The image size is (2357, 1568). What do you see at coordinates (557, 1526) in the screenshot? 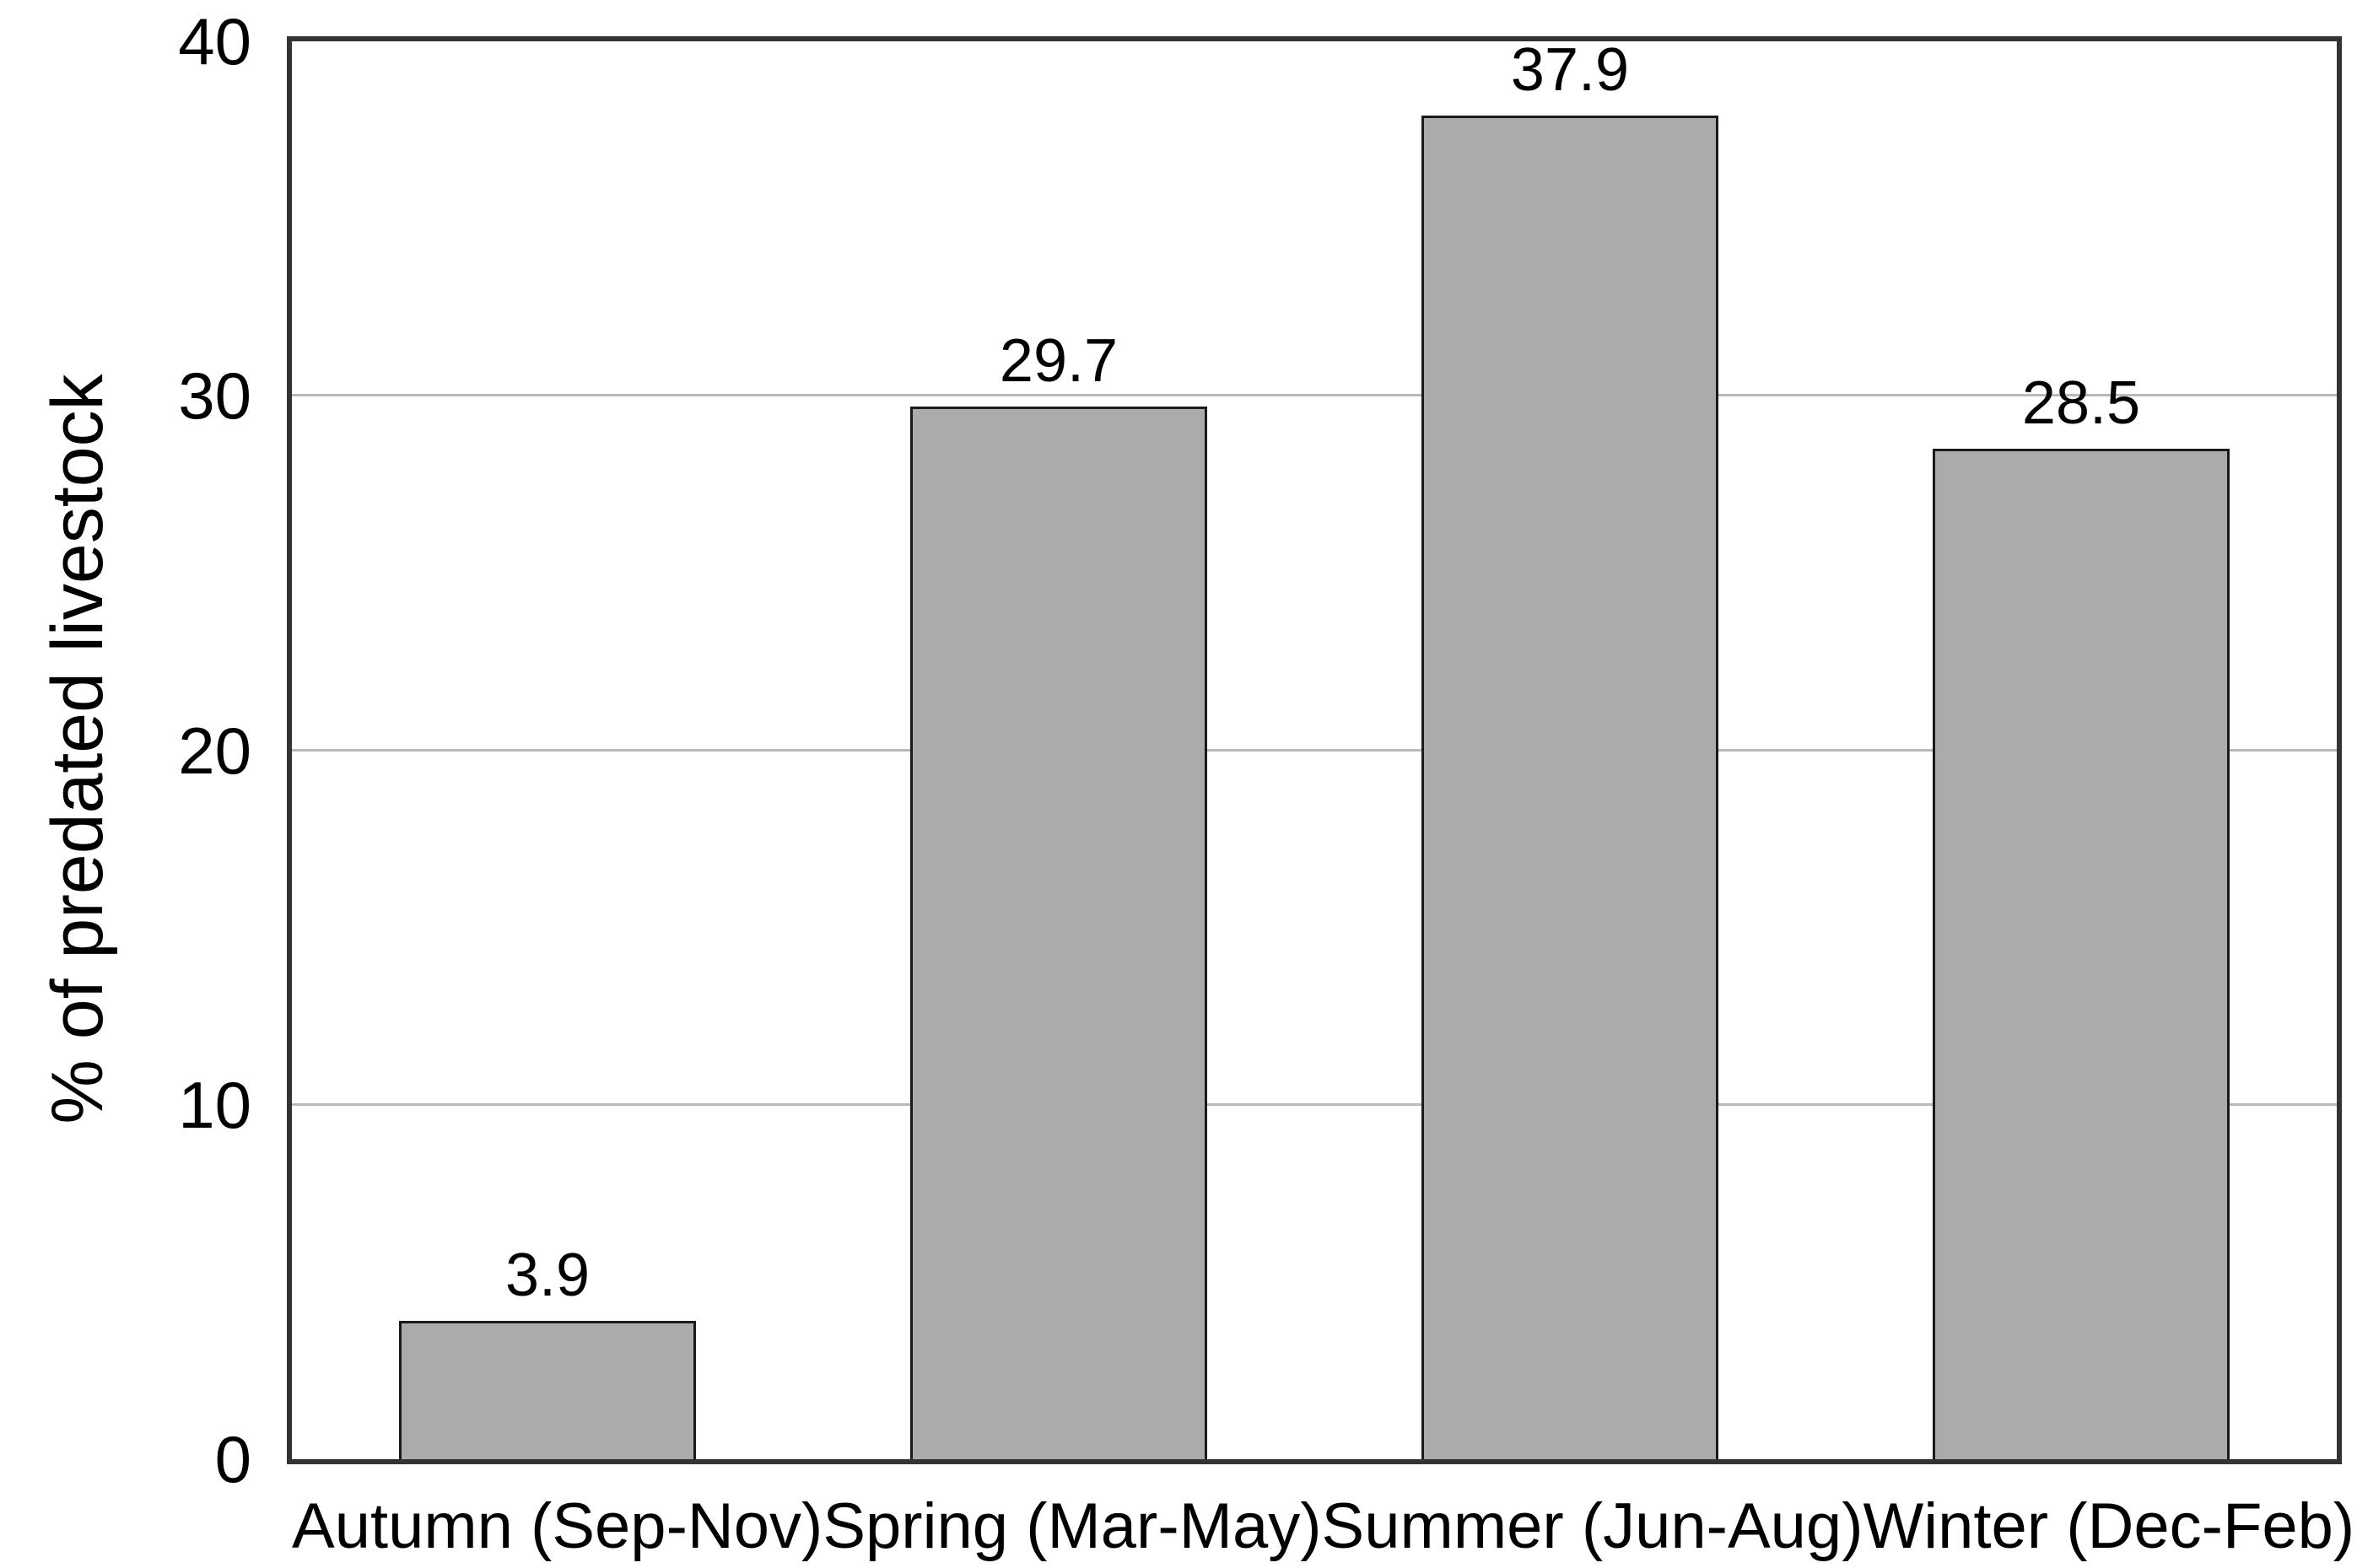
I see `x-category-label-1: Autumn (Sep-Nov)` at bounding box center [557, 1526].